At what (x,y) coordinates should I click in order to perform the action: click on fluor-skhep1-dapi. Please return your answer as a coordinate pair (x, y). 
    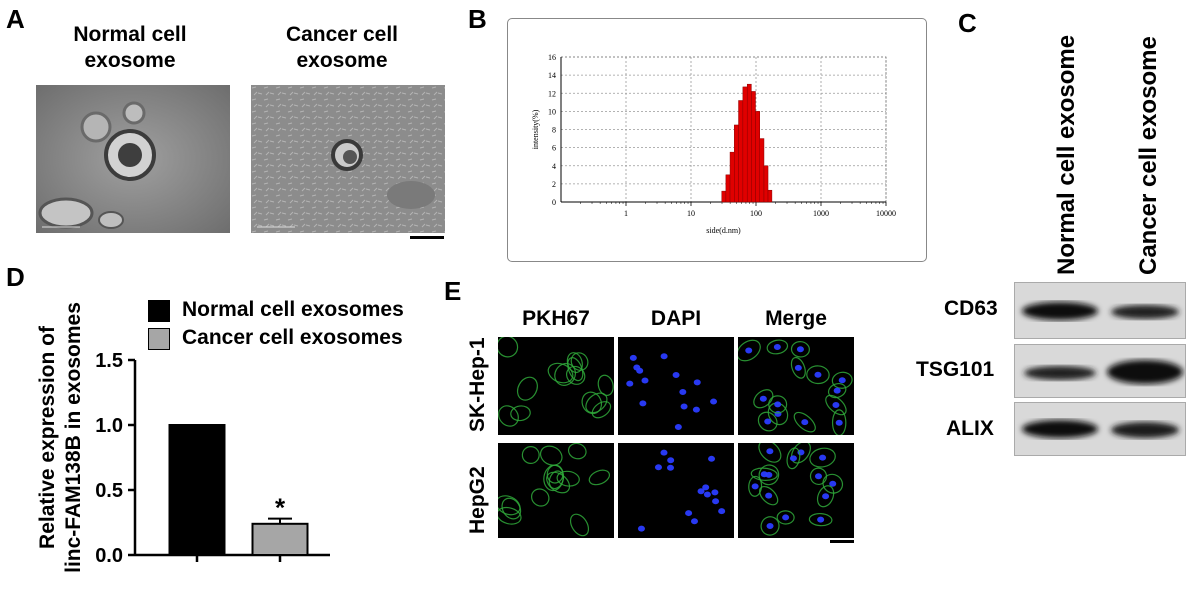
    Looking at the image, I should click on (676, 386).